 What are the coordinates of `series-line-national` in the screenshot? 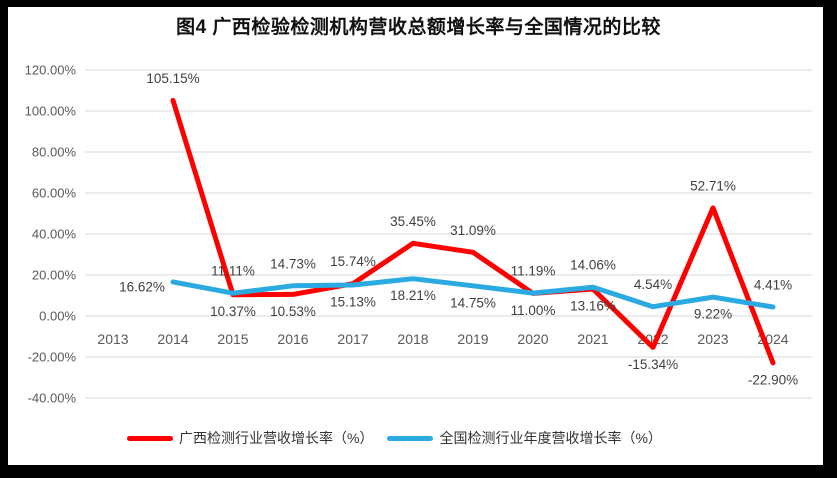 It's located at (473, 293).